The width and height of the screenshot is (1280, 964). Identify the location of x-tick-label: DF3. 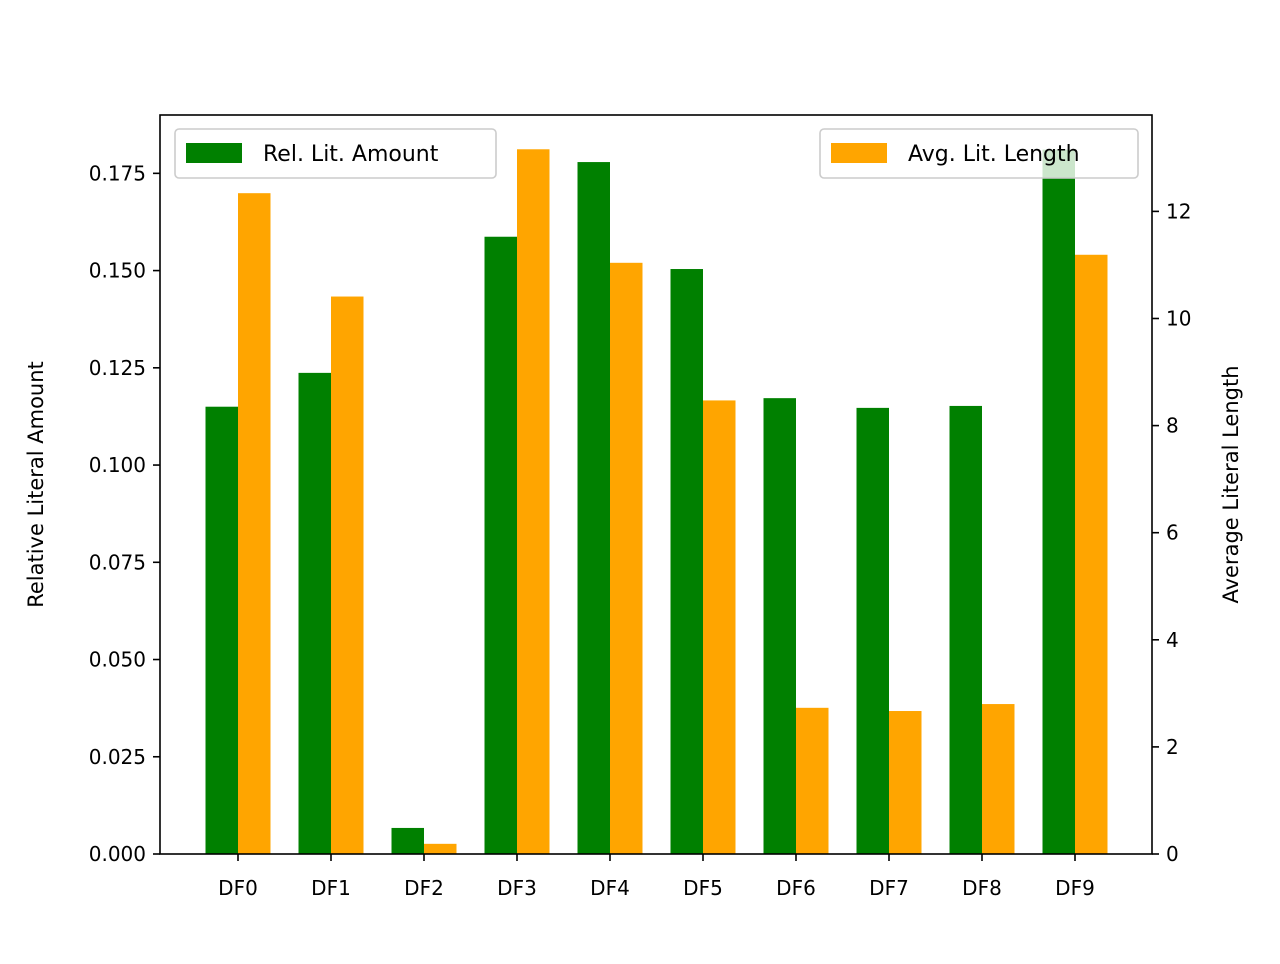
(517, 888).